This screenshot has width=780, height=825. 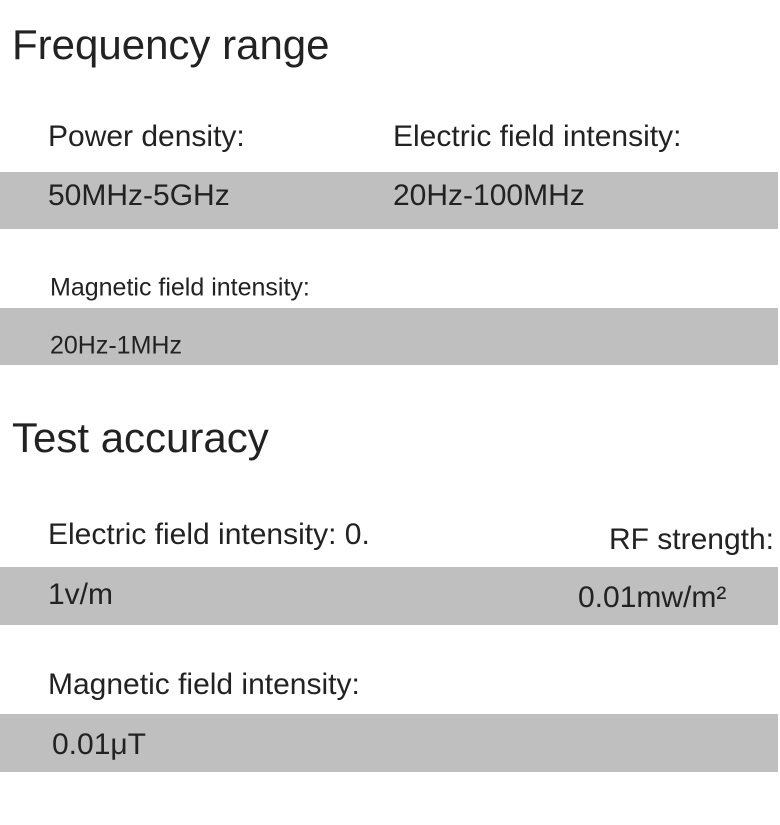 What do you see at coordinates (99, 744) in the screenshot?
I see `value: 0.01μT` at bounding box center [99, 744].